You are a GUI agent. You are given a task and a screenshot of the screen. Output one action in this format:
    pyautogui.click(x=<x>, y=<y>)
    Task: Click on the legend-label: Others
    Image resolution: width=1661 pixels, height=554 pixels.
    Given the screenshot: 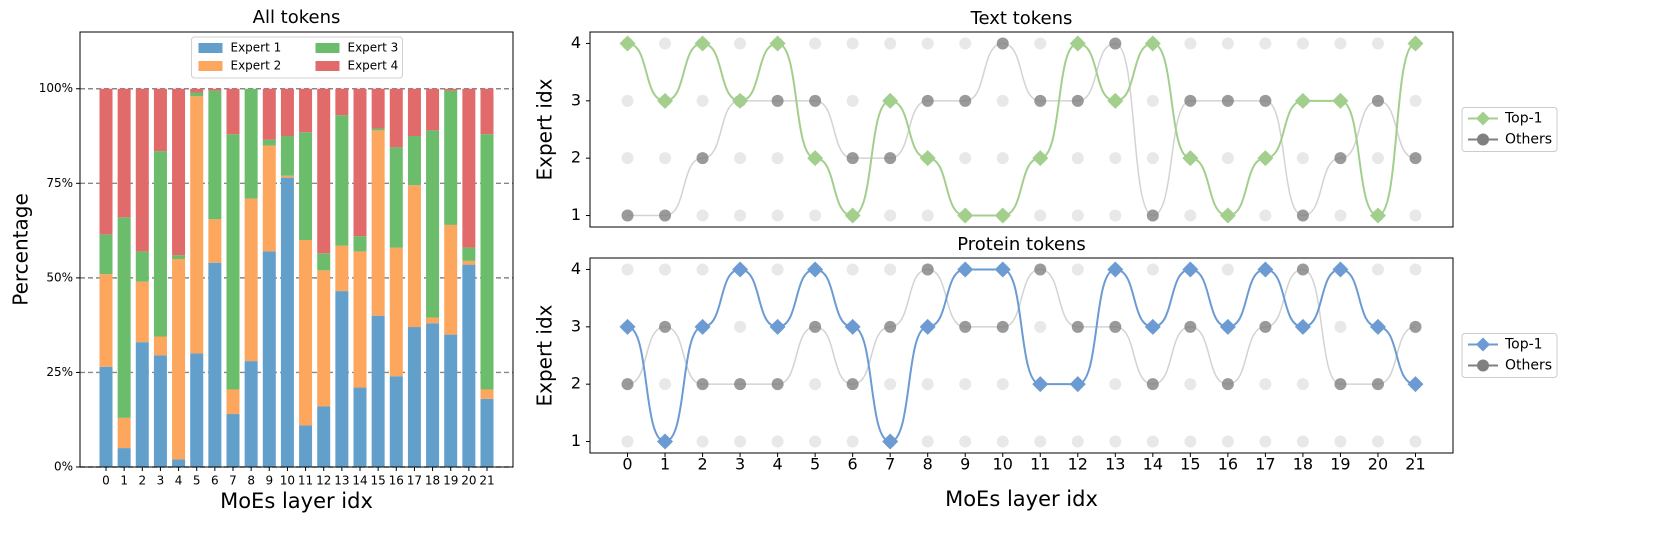 What is the action you would take?
    pyautogui.click(x=1528, y=140)
    